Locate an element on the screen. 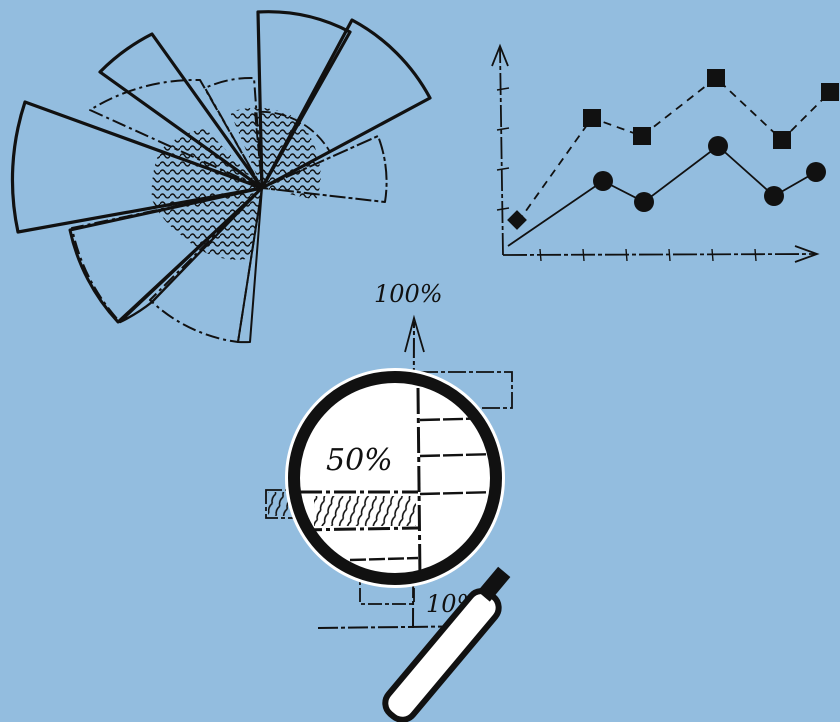 This screenshot has height=722, width=840. magnifier-handle is located at coordinates (446, 644).